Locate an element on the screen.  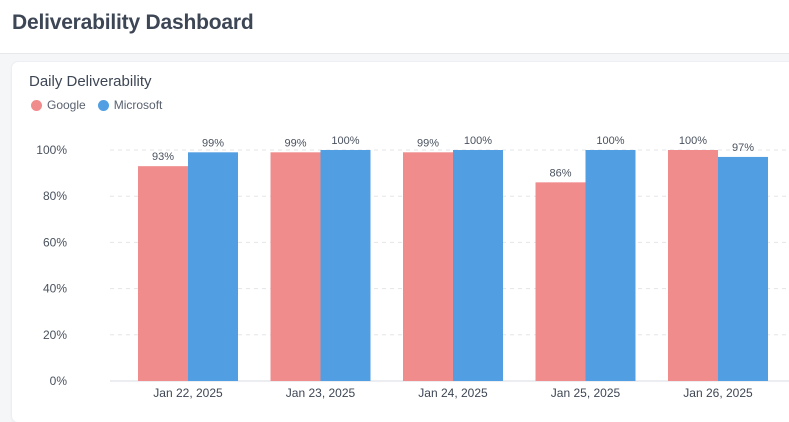
x-tick-label: Jan 25, 2025 is located at coordinates (586, 393).